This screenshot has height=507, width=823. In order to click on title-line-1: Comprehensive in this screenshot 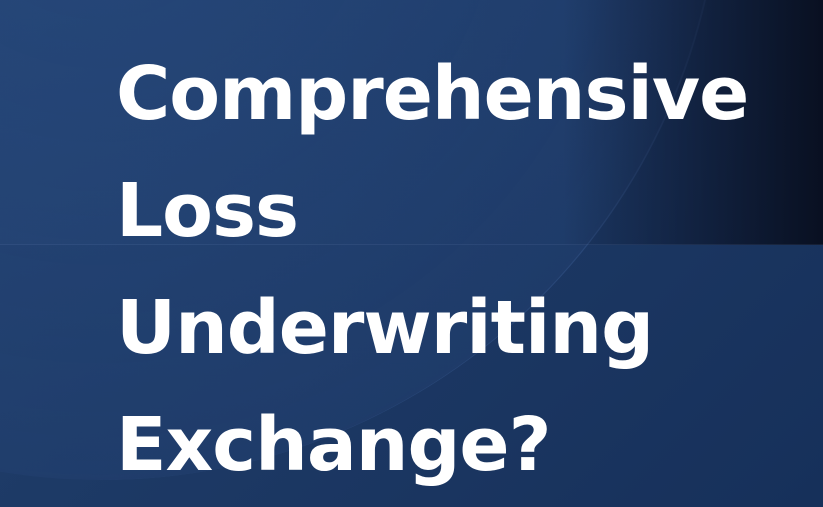, I will do `click(432, 94)`.